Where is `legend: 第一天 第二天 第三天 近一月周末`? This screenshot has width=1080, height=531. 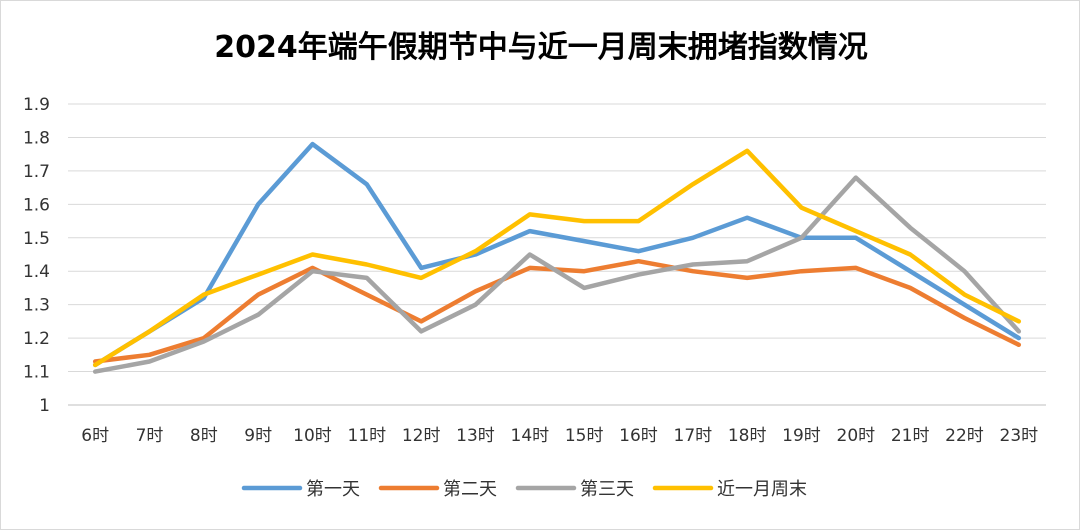 legend: 第一天 第二天 第三天 近一月周末 is located at coordinates (524, 489).